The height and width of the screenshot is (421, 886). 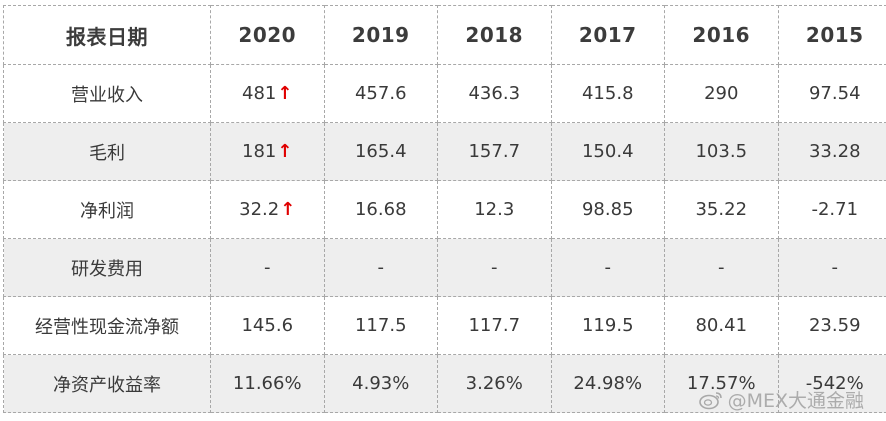 What do you see at coordinates (721, 383) in the screenshot?
I see `table-cell: 17.57%` at bounding box center [721, 383].